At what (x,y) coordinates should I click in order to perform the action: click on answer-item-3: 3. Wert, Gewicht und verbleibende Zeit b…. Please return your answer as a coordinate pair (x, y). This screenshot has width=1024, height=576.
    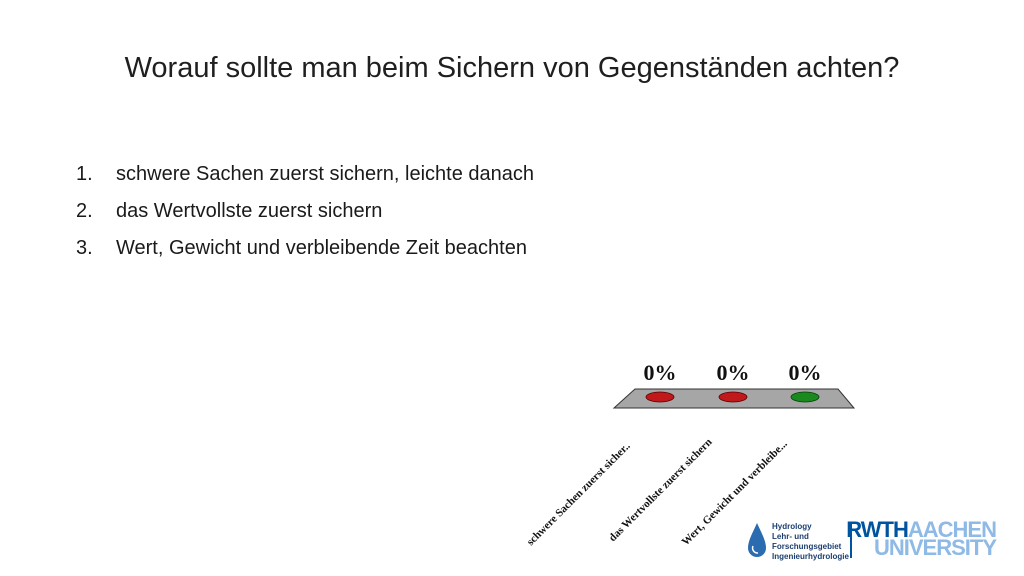
    Looking at the image, I should click on (305, 248).